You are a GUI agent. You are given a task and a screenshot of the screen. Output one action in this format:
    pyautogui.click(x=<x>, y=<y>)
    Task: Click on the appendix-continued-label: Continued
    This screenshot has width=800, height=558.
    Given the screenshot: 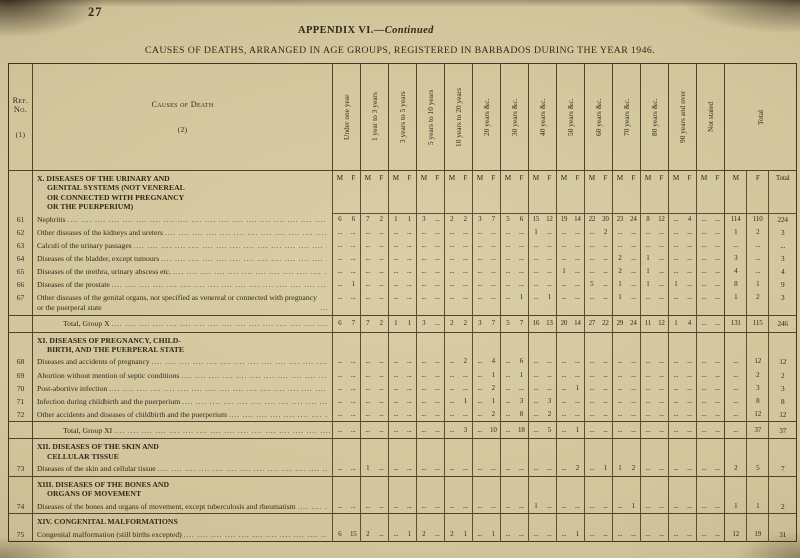 What is the action you would take?
    pyautogui.click(x=409, y=30)
    